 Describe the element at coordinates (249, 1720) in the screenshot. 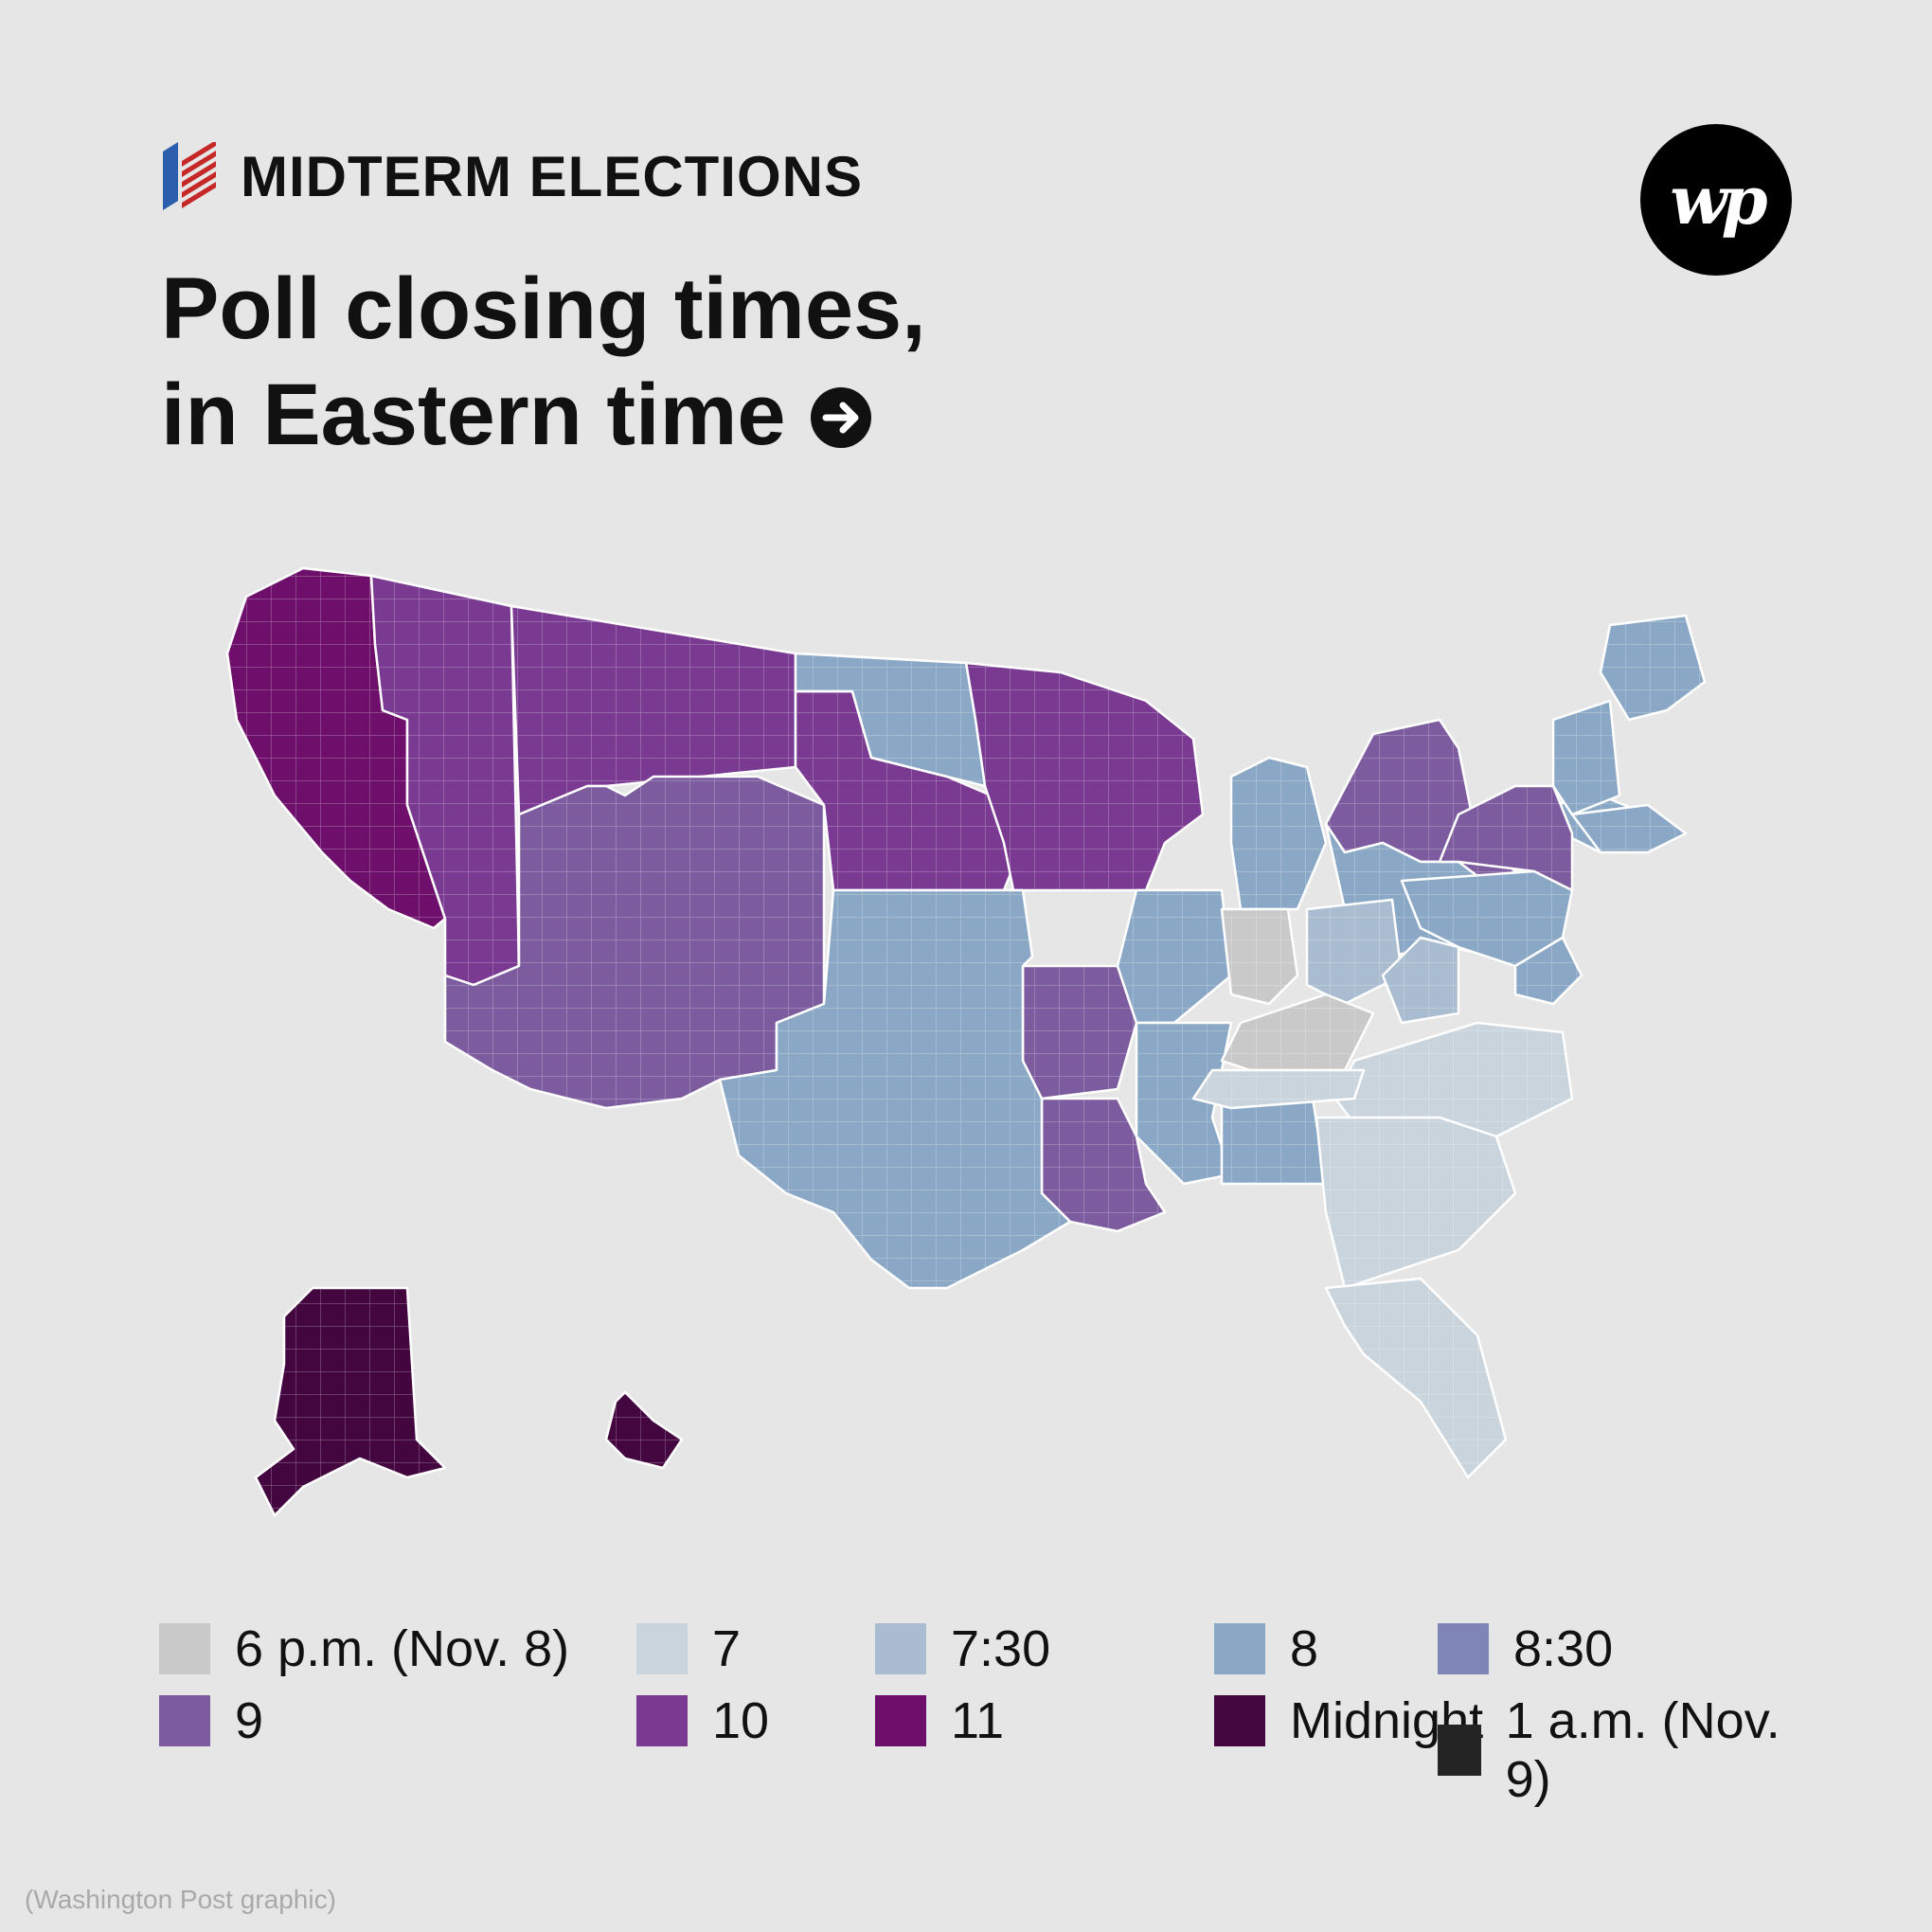

I see `legend-label: 9` at that location.